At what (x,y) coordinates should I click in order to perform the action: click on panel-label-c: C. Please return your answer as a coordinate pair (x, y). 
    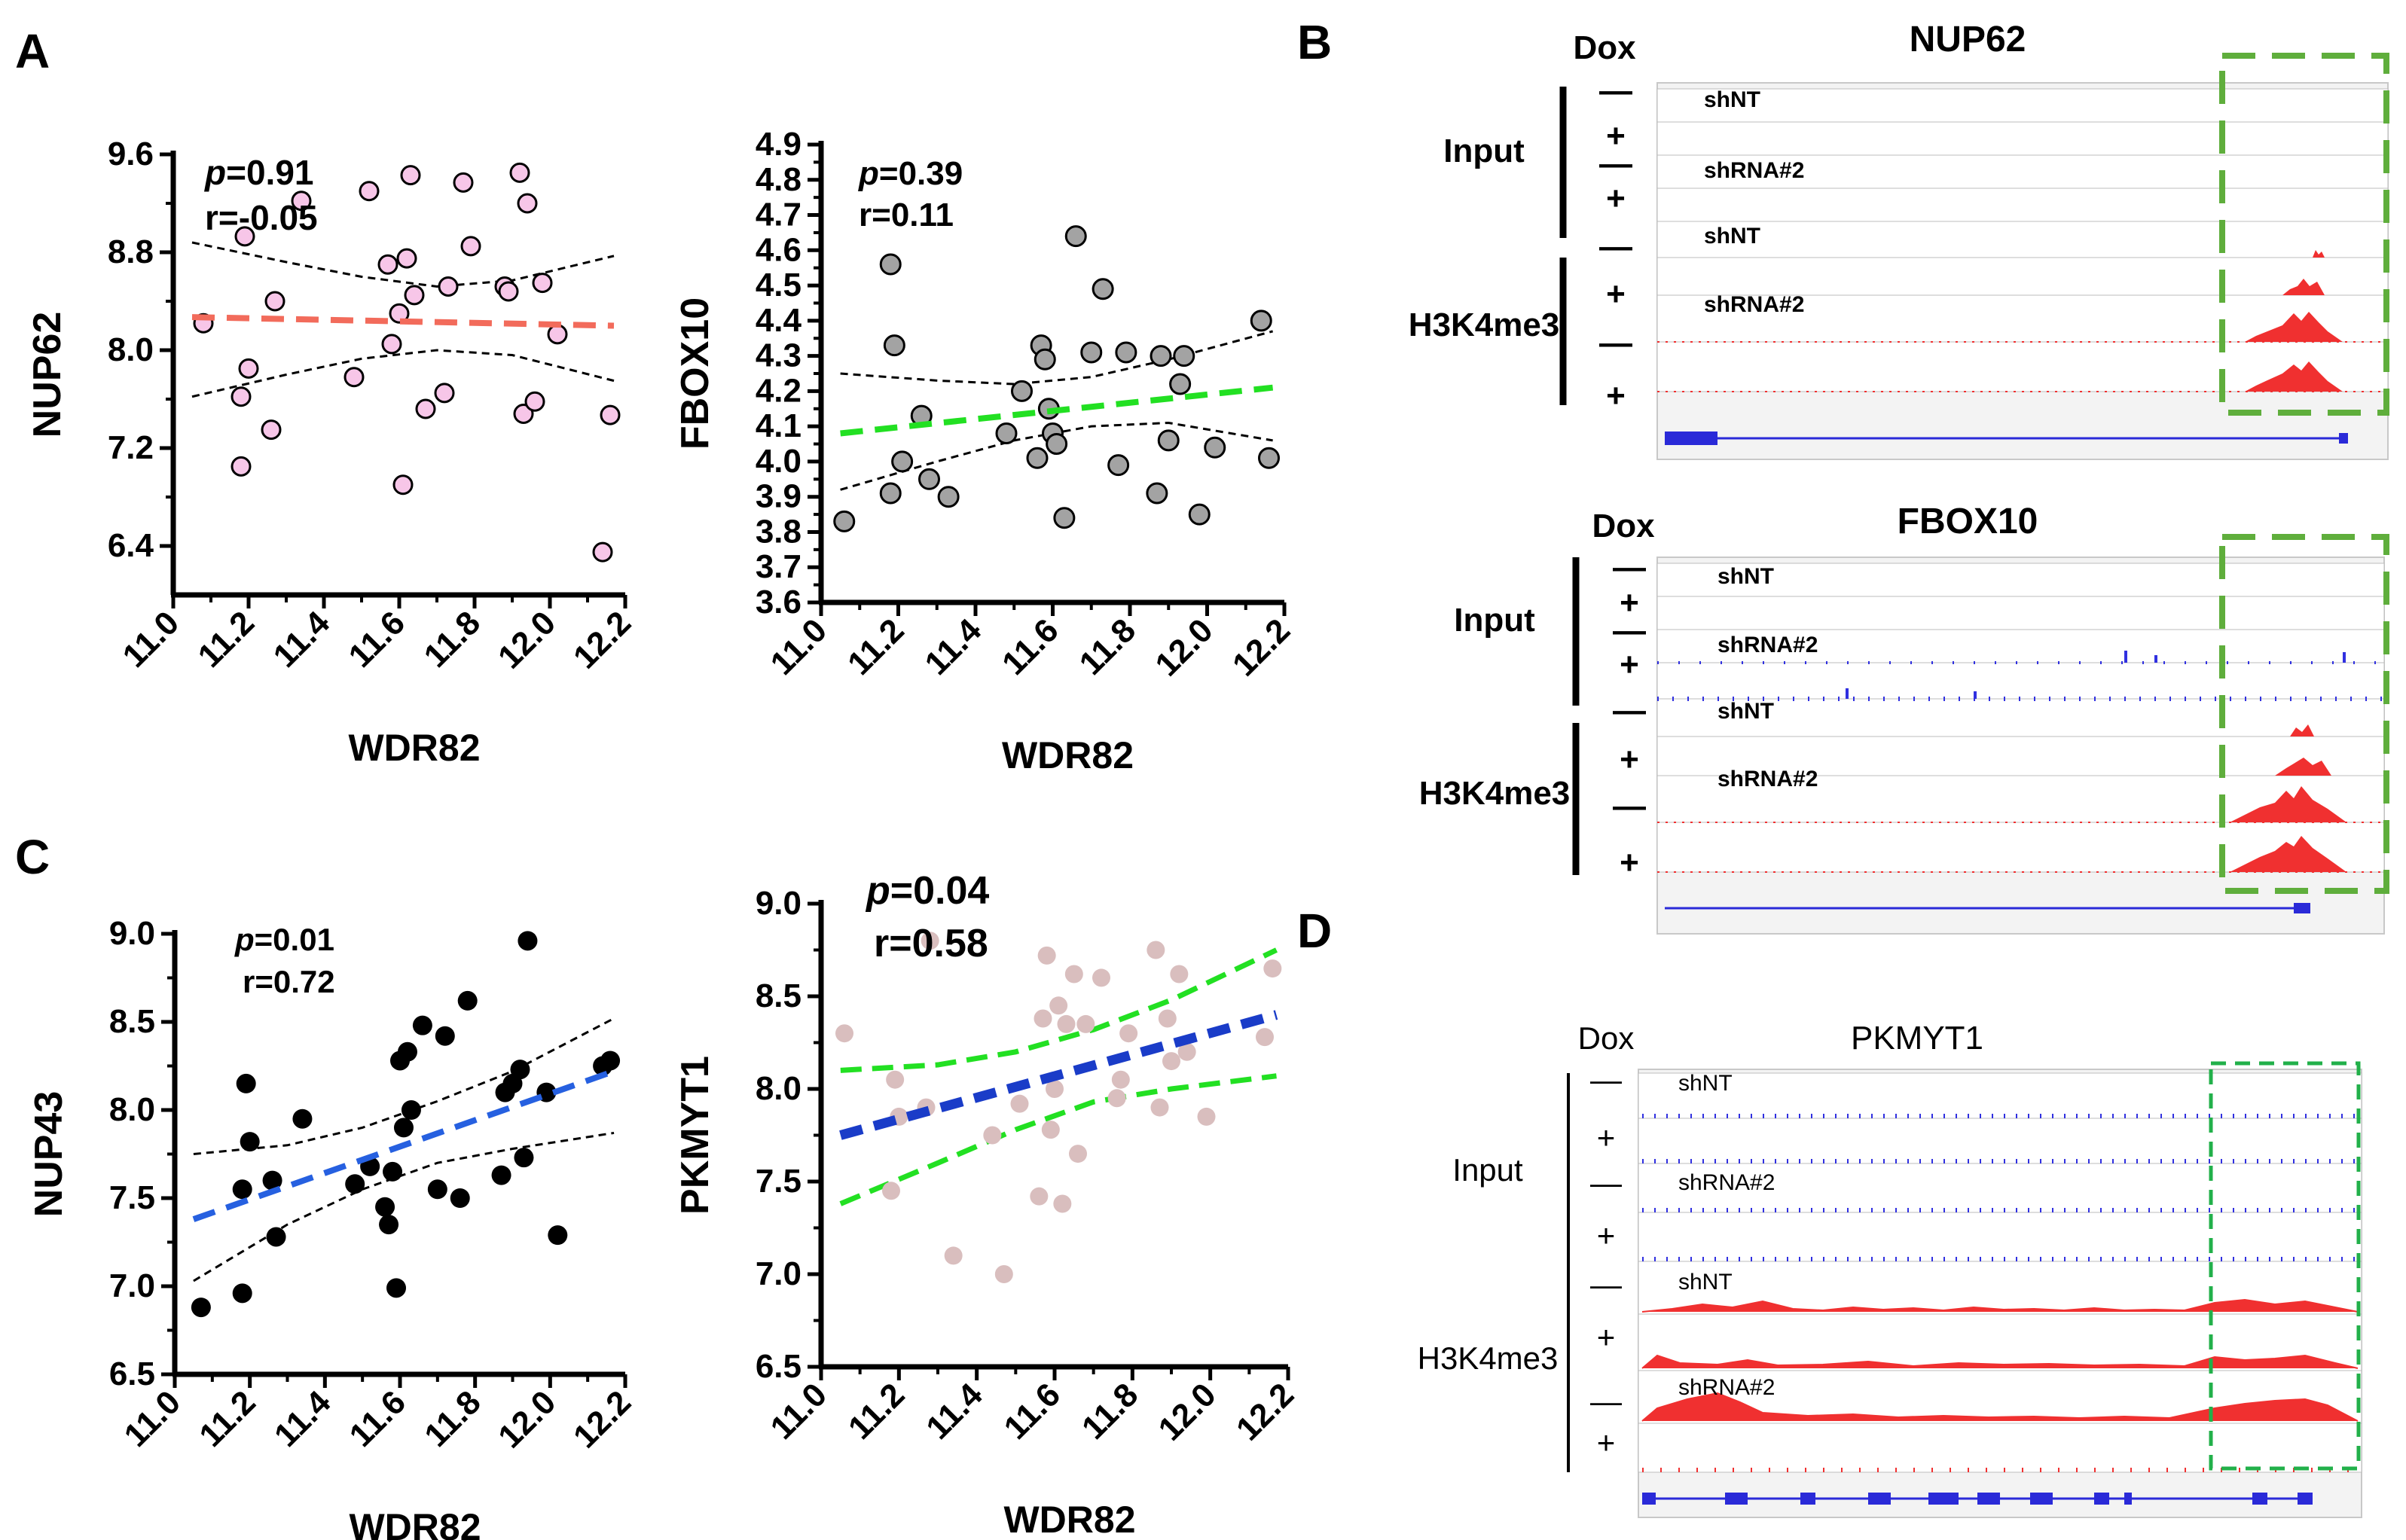
    Looking at the image, I should click on (32, 857).